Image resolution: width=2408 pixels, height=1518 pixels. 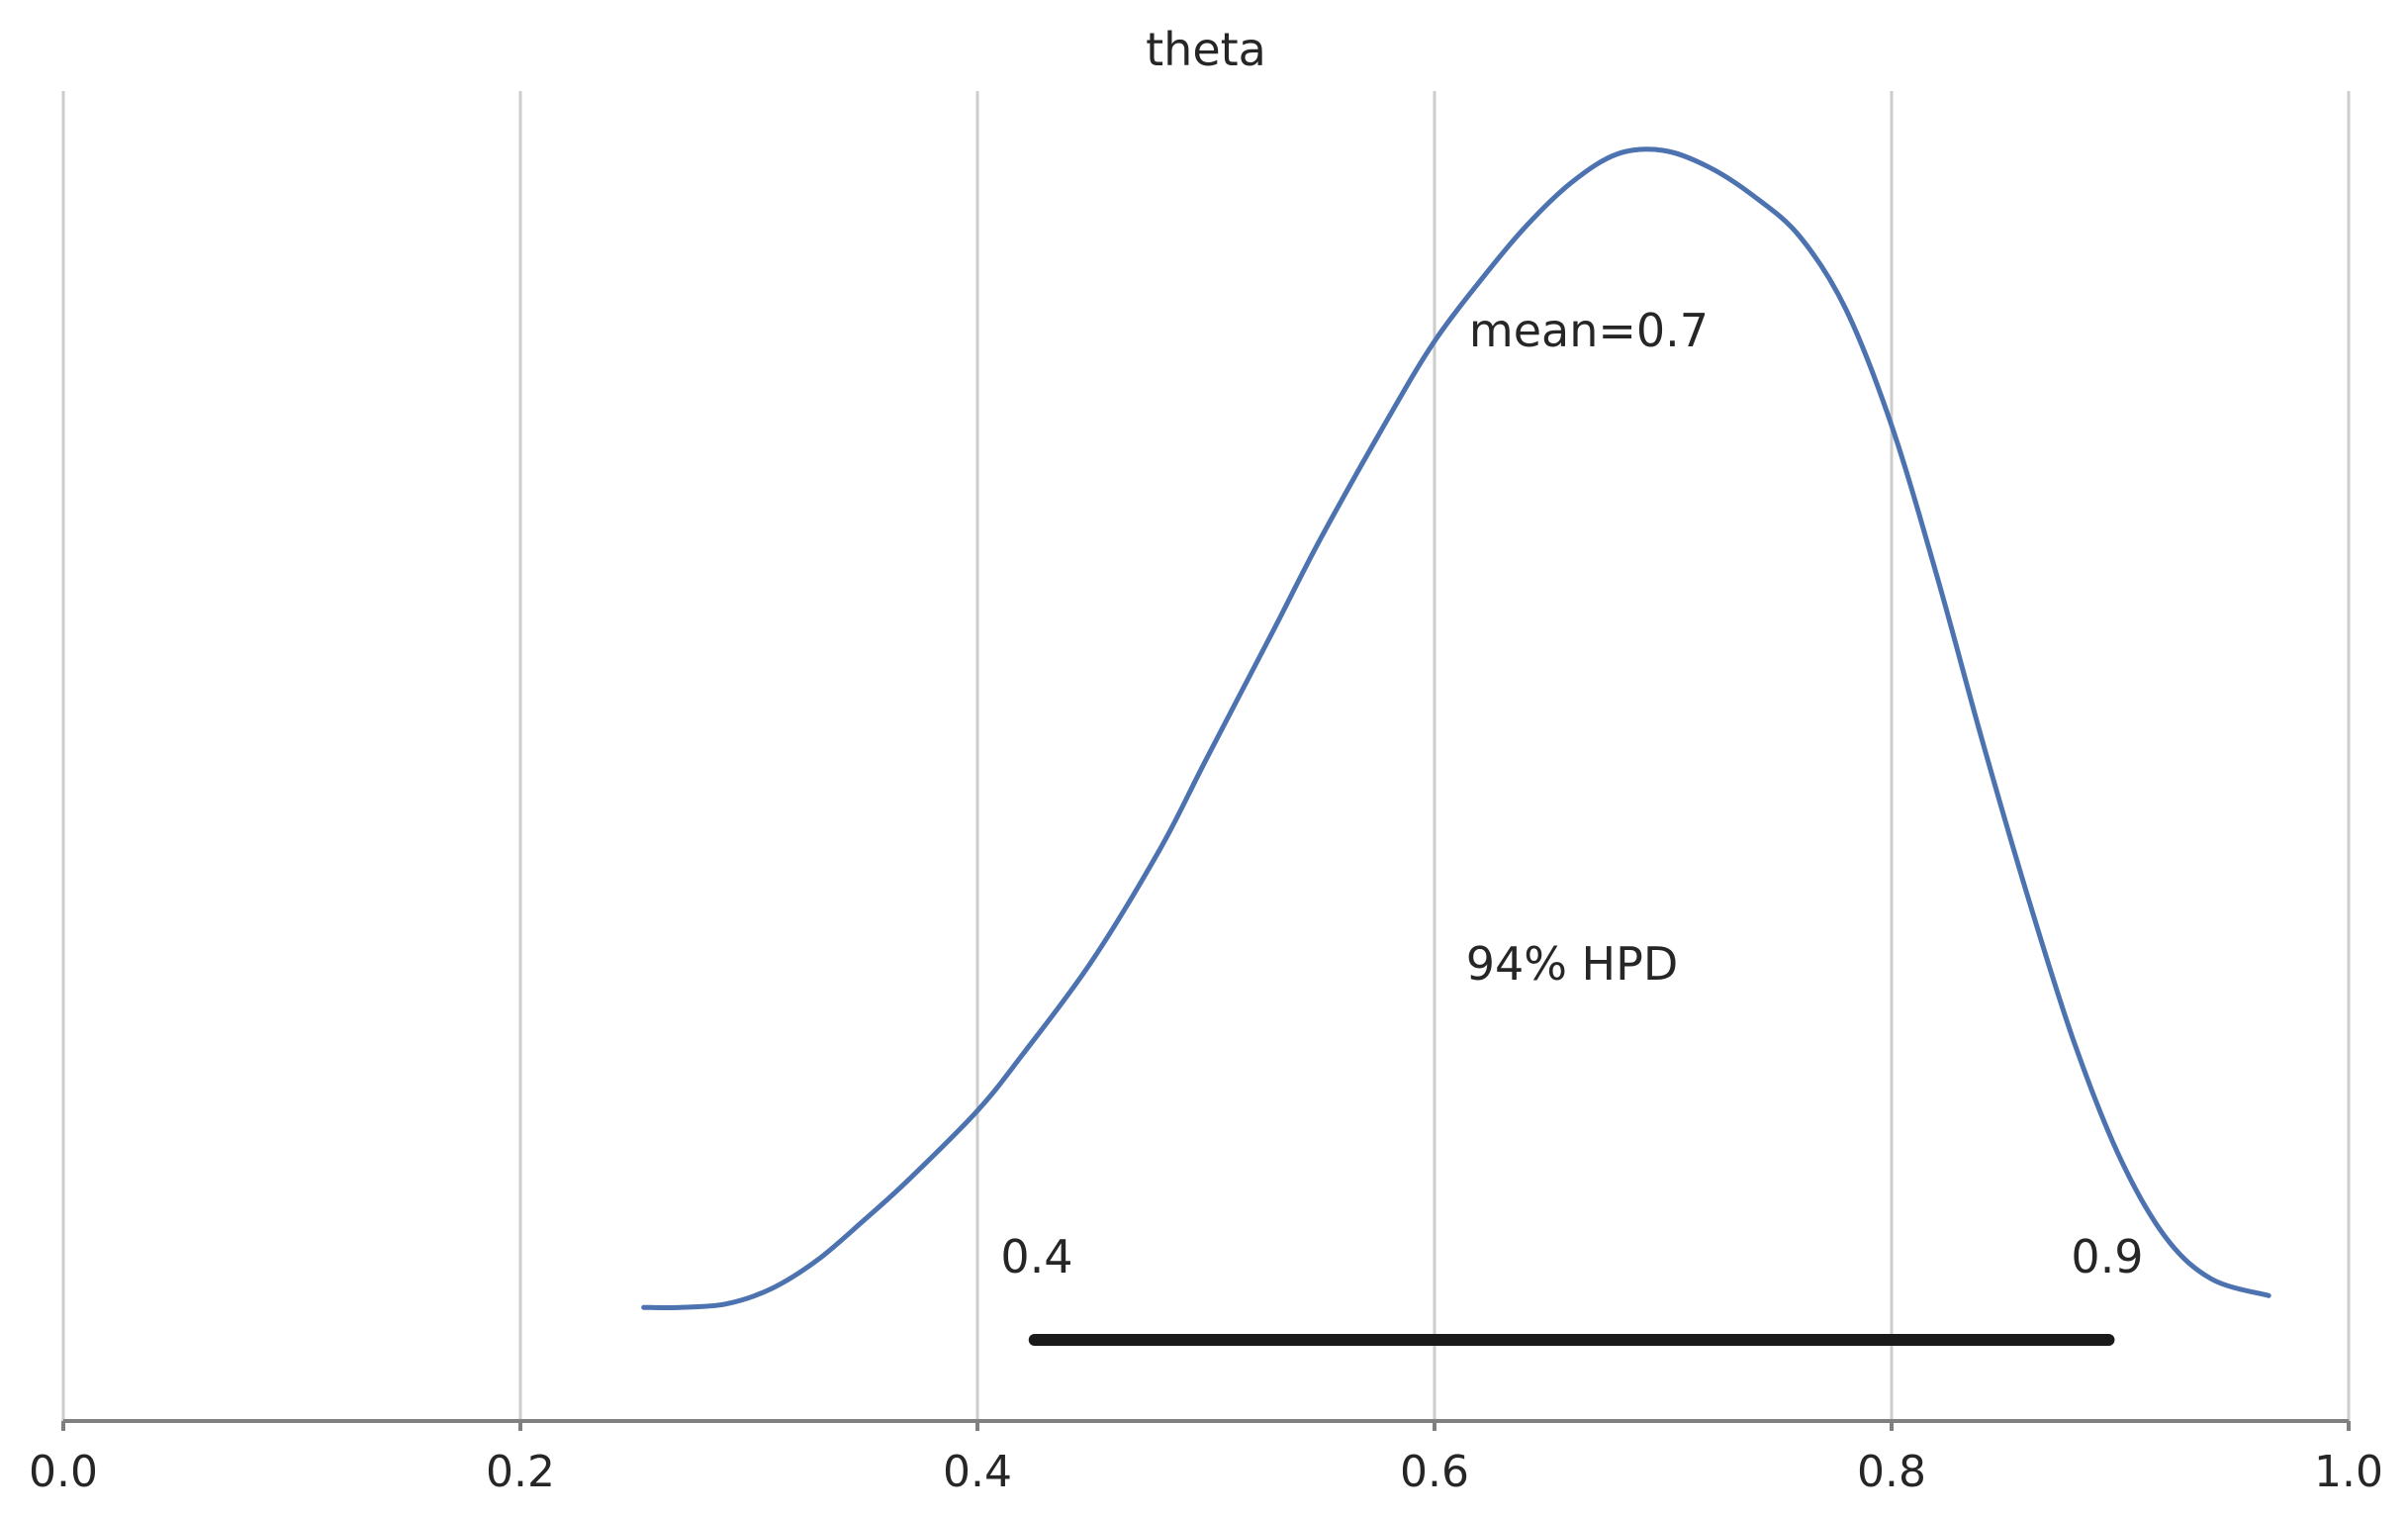 What do you see at coordinates (520, 1472) in the screenshot?
I see `x-tick-label: 0.2` at bounding box center [520, 1472].